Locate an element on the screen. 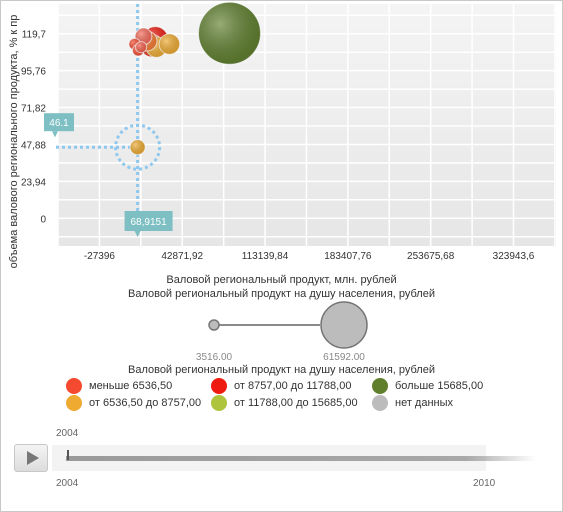 The image size is (563, 512). size-legend: 3516,00 61592,00 is located at coordinates (282, 330).